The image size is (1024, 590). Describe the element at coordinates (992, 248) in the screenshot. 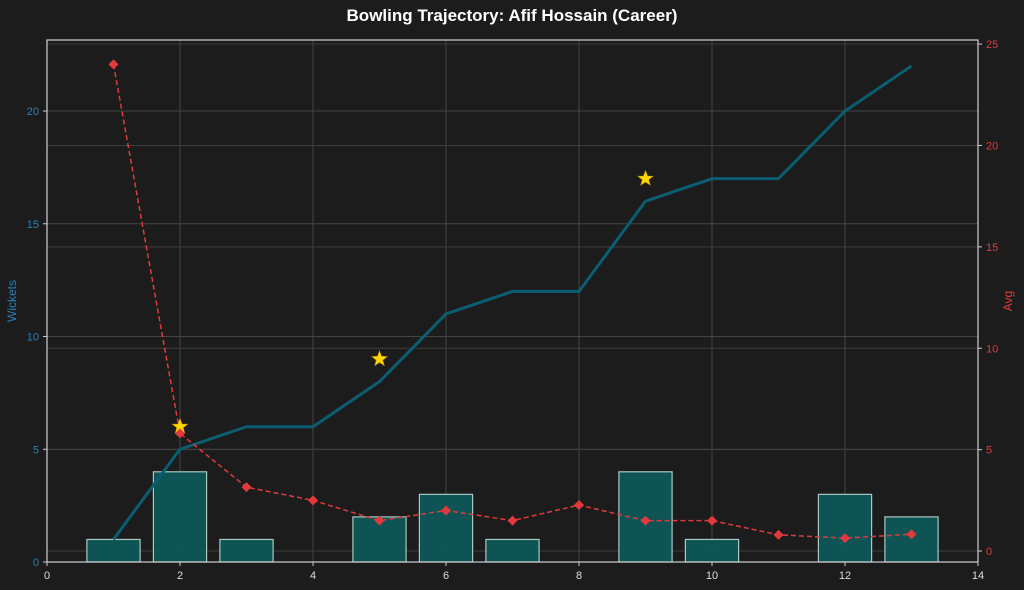

I see `y2-tick-label: 15` at that location.